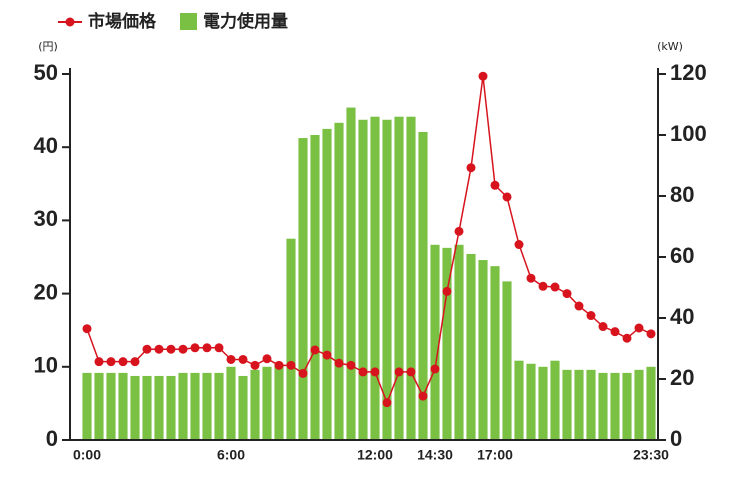 Image resolution: width=750 pixels, height=477 pixels. What do you see at coordinates (122, 21) in the screenshot?
I see `legend-label: 市場価格` at bounding box center [122, 21].